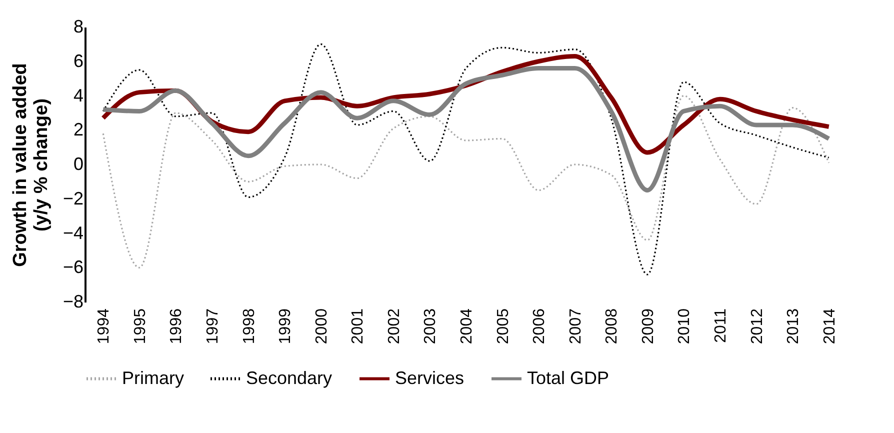  I want to click on x-tick-label: 2010, so click(685, 326).